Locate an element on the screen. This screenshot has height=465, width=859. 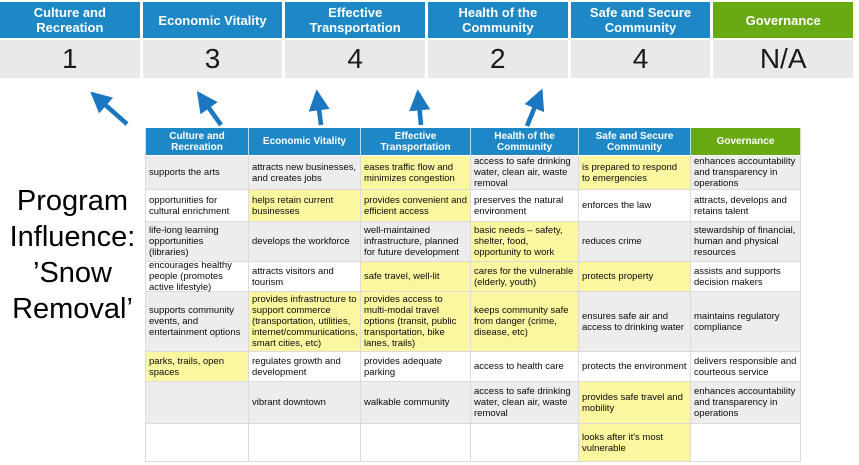
matrix-cell: maintains regulatory compliance is located at coordinates (746, 322).